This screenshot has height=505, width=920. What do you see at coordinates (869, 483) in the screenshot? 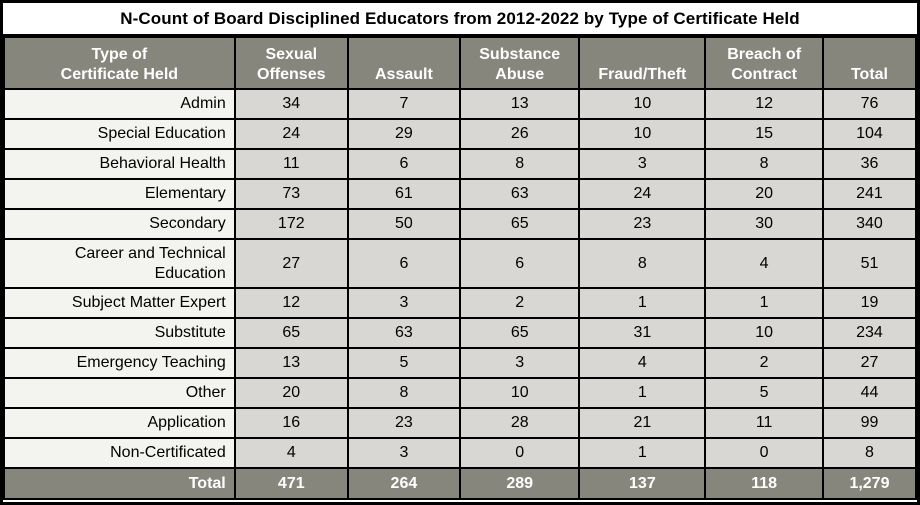
I see `total-cell: 1,279` at bounding box center [869, 483].